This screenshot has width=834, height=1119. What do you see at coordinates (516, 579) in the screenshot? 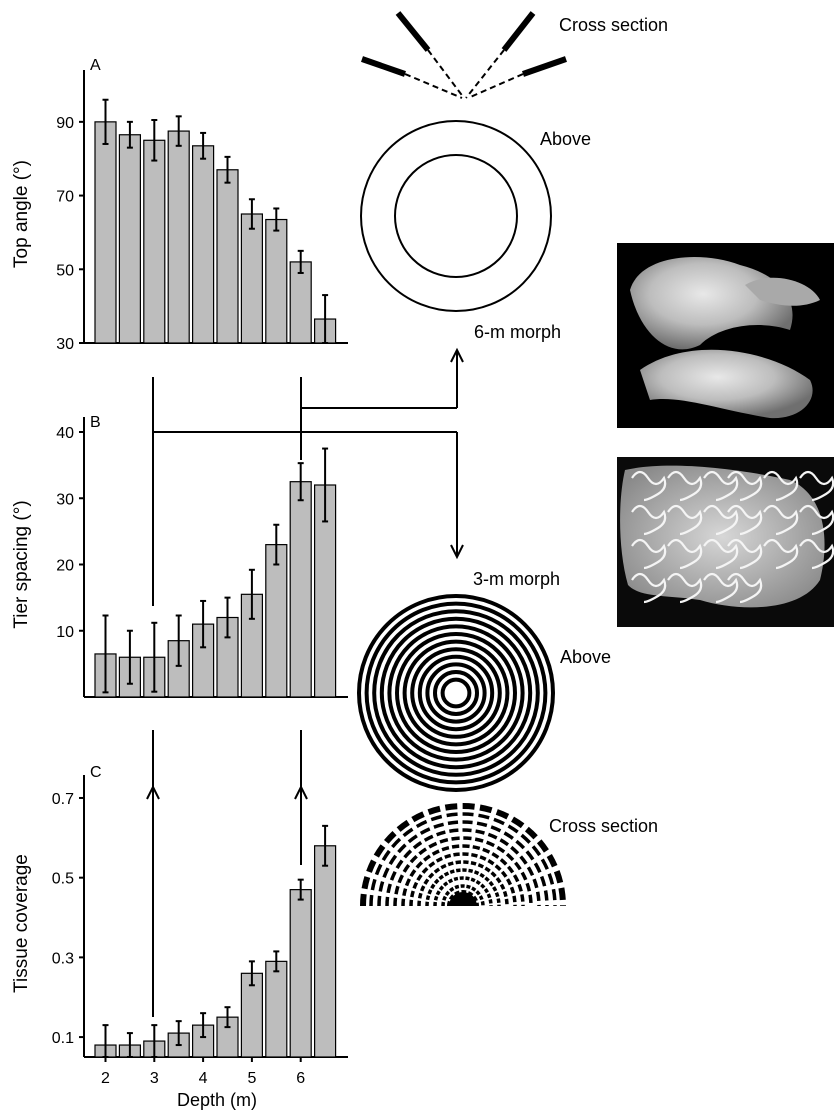
I see `morph-3m-label: 3-m morph` at bounding box center [516, 579].